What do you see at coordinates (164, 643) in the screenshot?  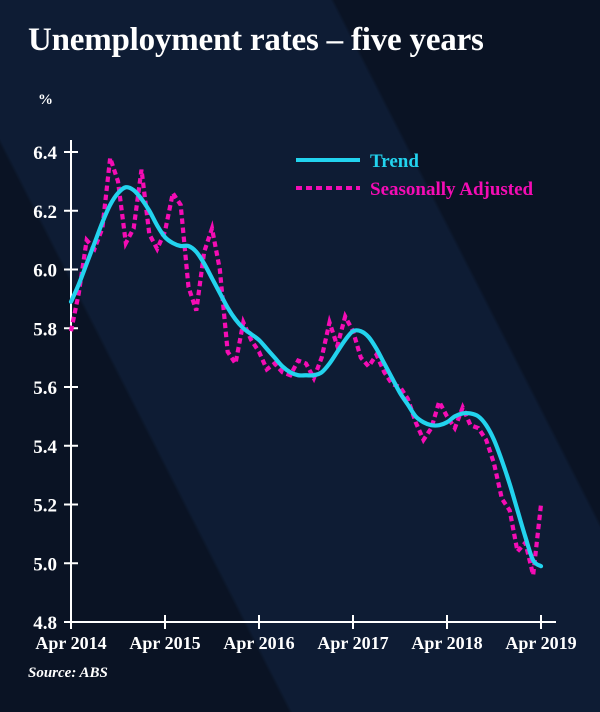 I see `x-axis-tick-label: Apr 2015` at bounding box center [164, 643].